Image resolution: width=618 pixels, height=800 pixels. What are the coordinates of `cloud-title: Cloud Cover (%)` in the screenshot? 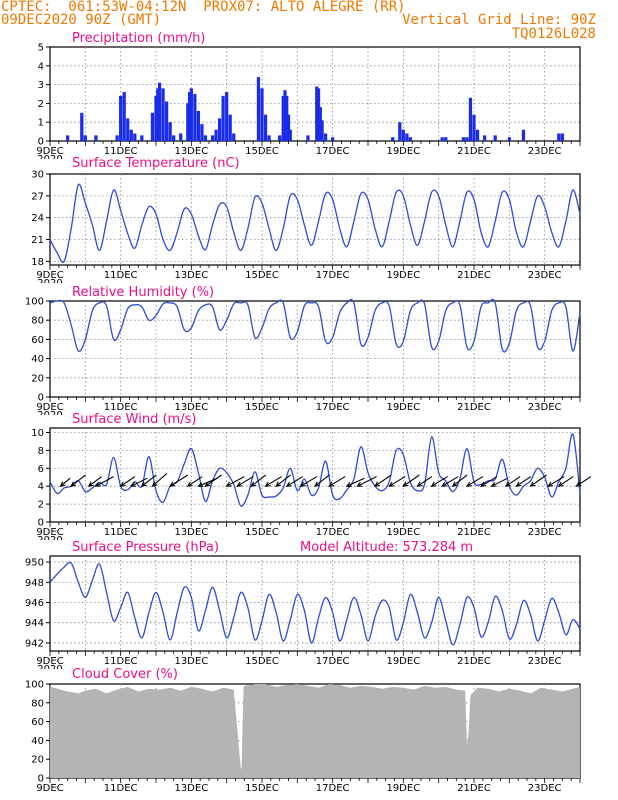 It's located at (125, 674).